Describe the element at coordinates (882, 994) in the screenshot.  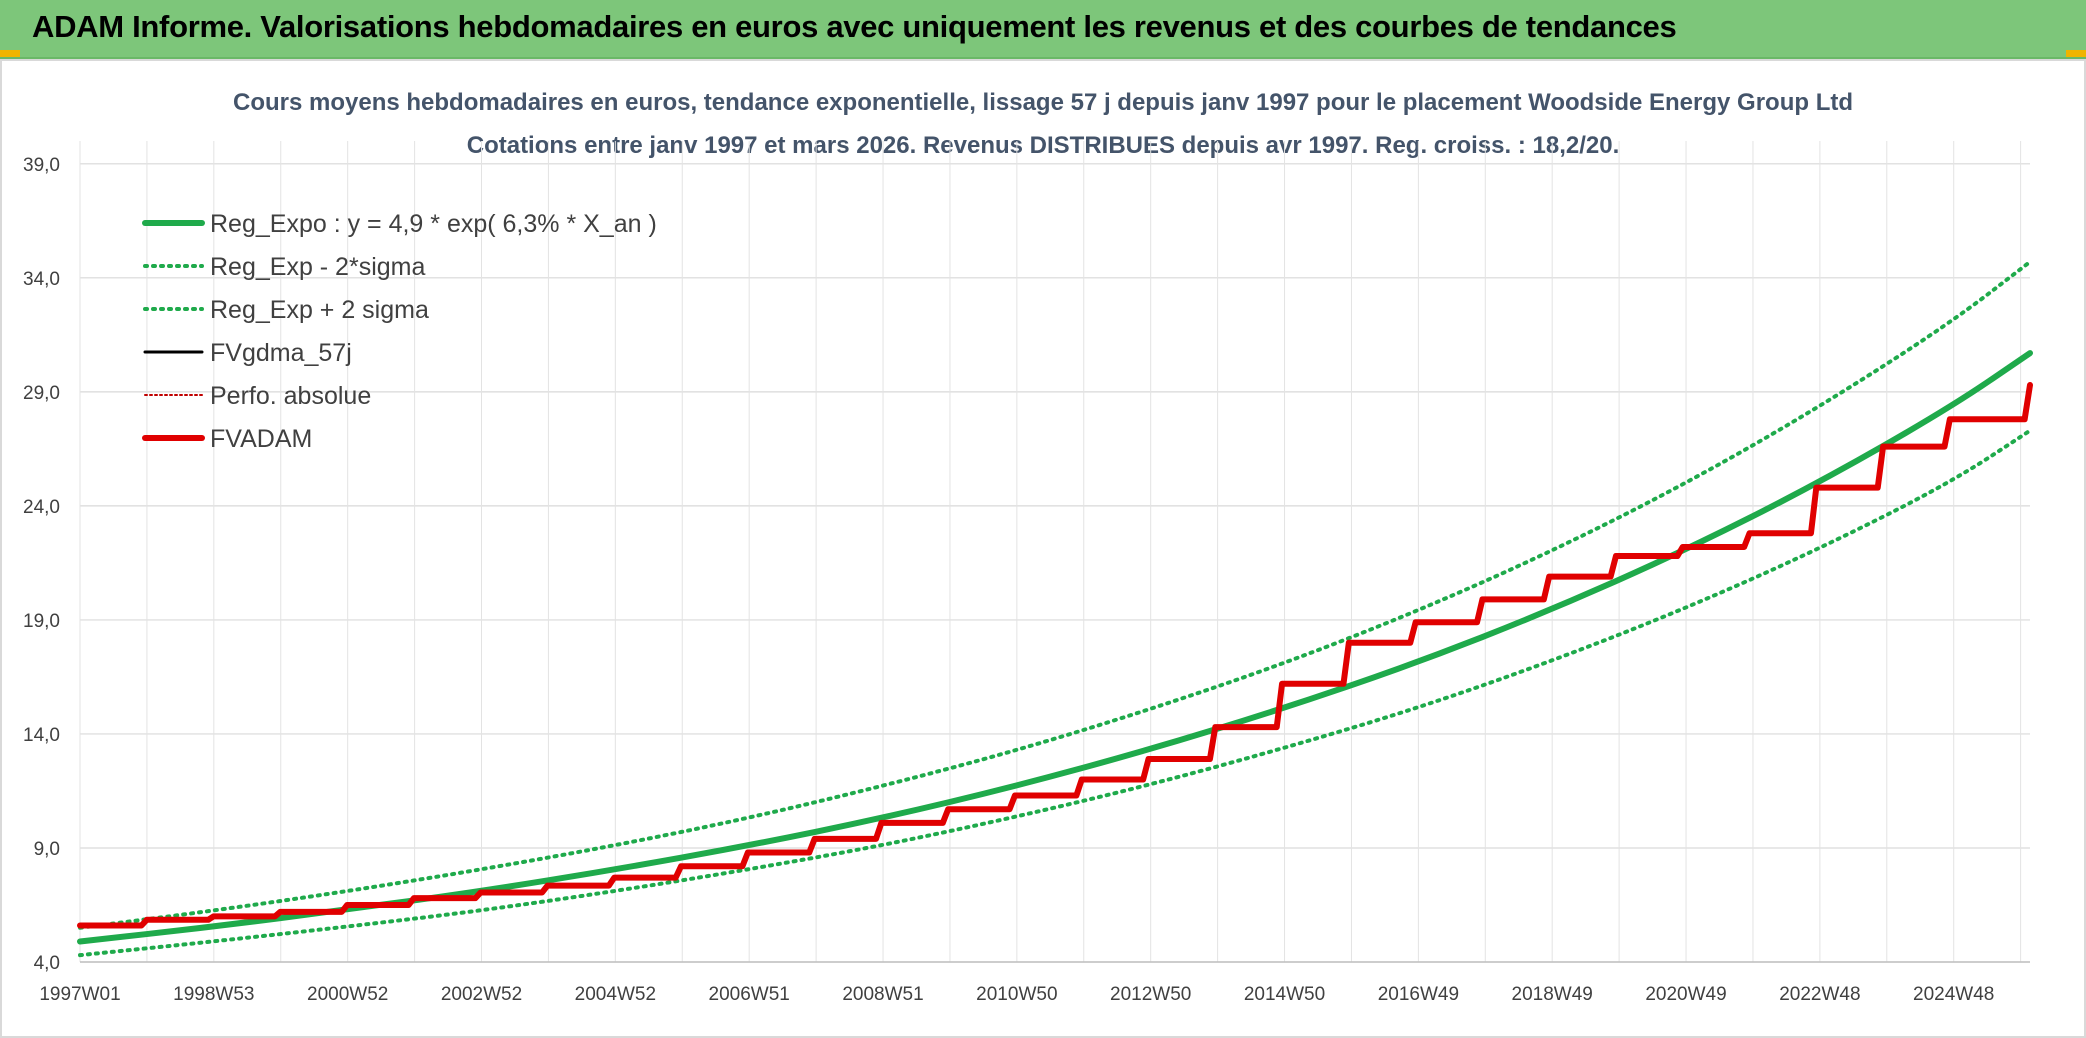
I see `x-tick-label: 2008W51` at that location.